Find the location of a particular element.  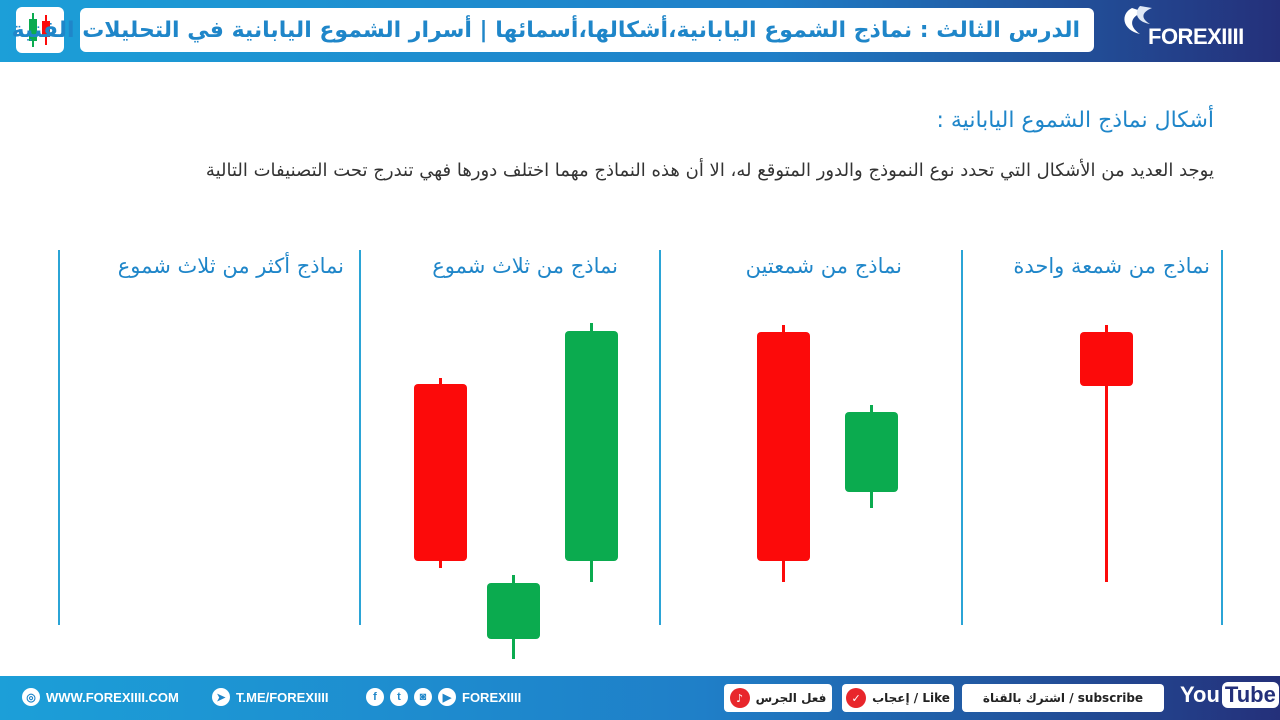

footer-social: f t ◙ ▶ FOREXIIII is located at coordinates (443, 697).